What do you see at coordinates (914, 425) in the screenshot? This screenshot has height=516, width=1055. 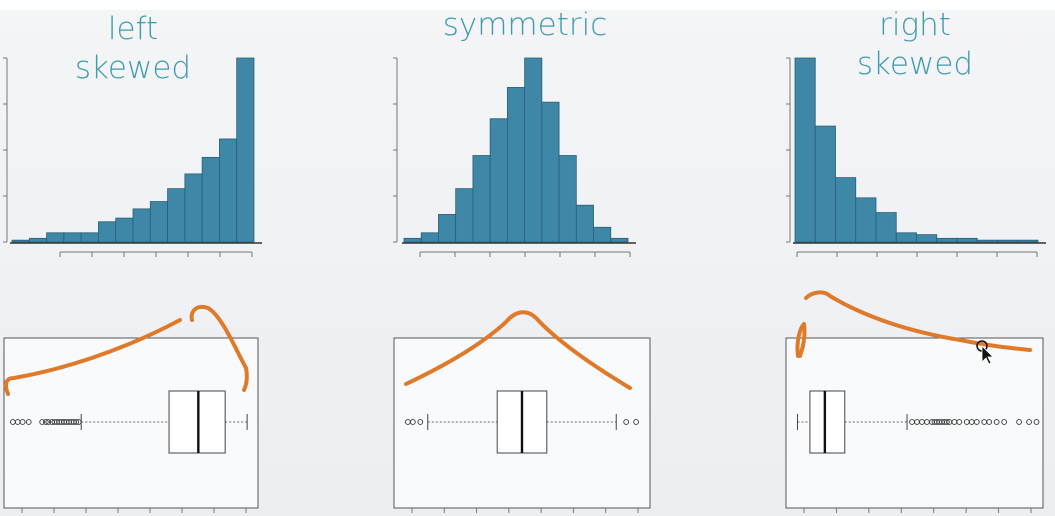 I see `boxplot-right` at bounding box center [914, 425].